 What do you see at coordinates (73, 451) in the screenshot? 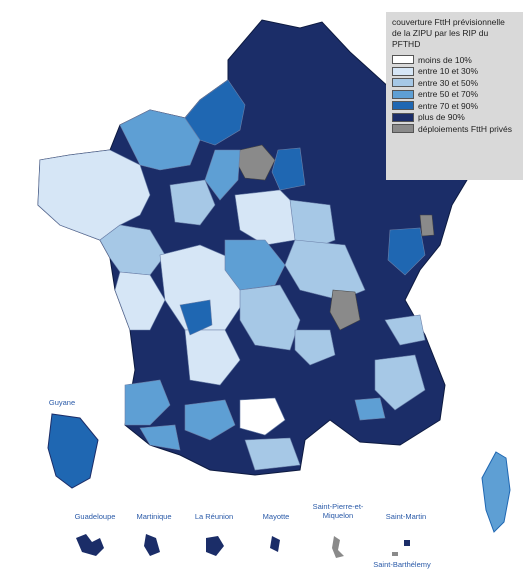
I see `guyane` at bounding box center [73, 451].